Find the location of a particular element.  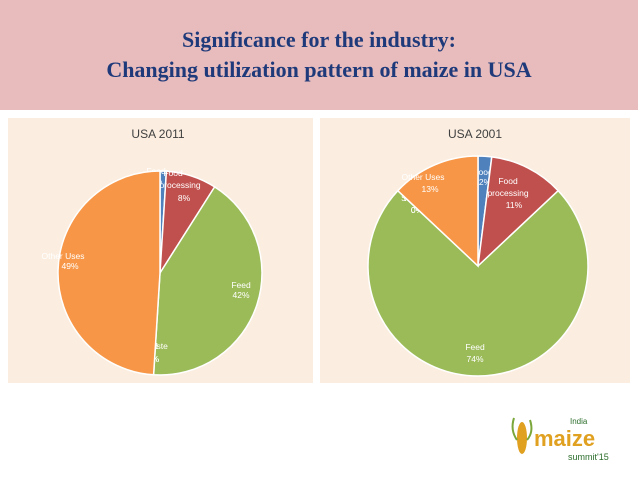

data-label-food-2001: Food 2% is located at coordinates (483, 177).